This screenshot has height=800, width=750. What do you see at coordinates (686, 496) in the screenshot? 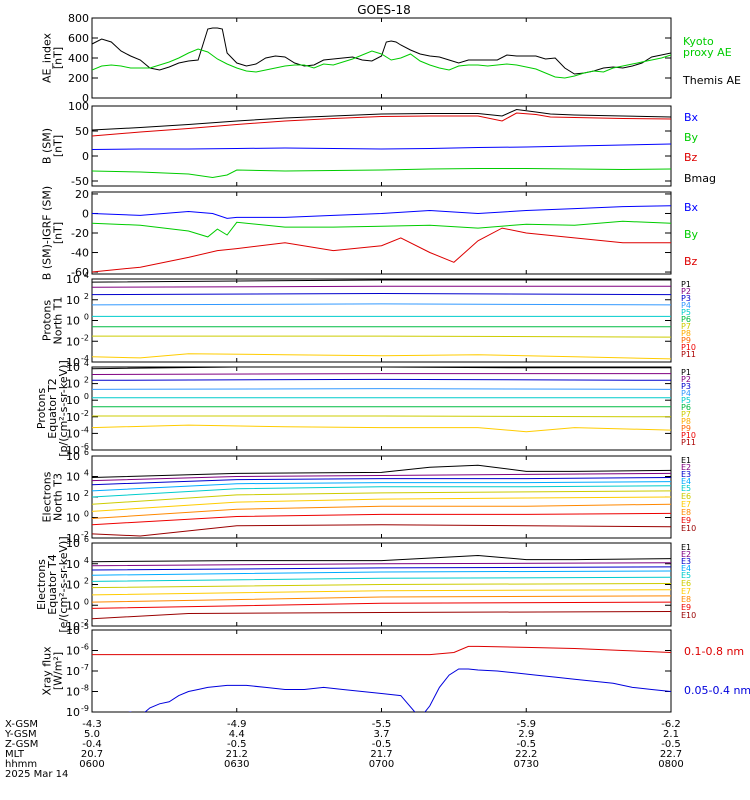
I see `legend-entry: E6` at bounding box center [686, 496].